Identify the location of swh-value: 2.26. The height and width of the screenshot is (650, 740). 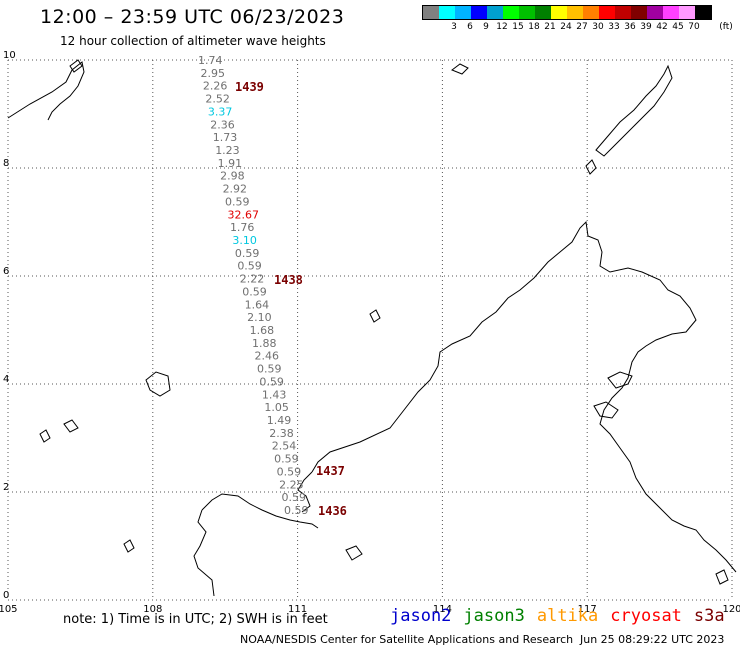
(215, 86).